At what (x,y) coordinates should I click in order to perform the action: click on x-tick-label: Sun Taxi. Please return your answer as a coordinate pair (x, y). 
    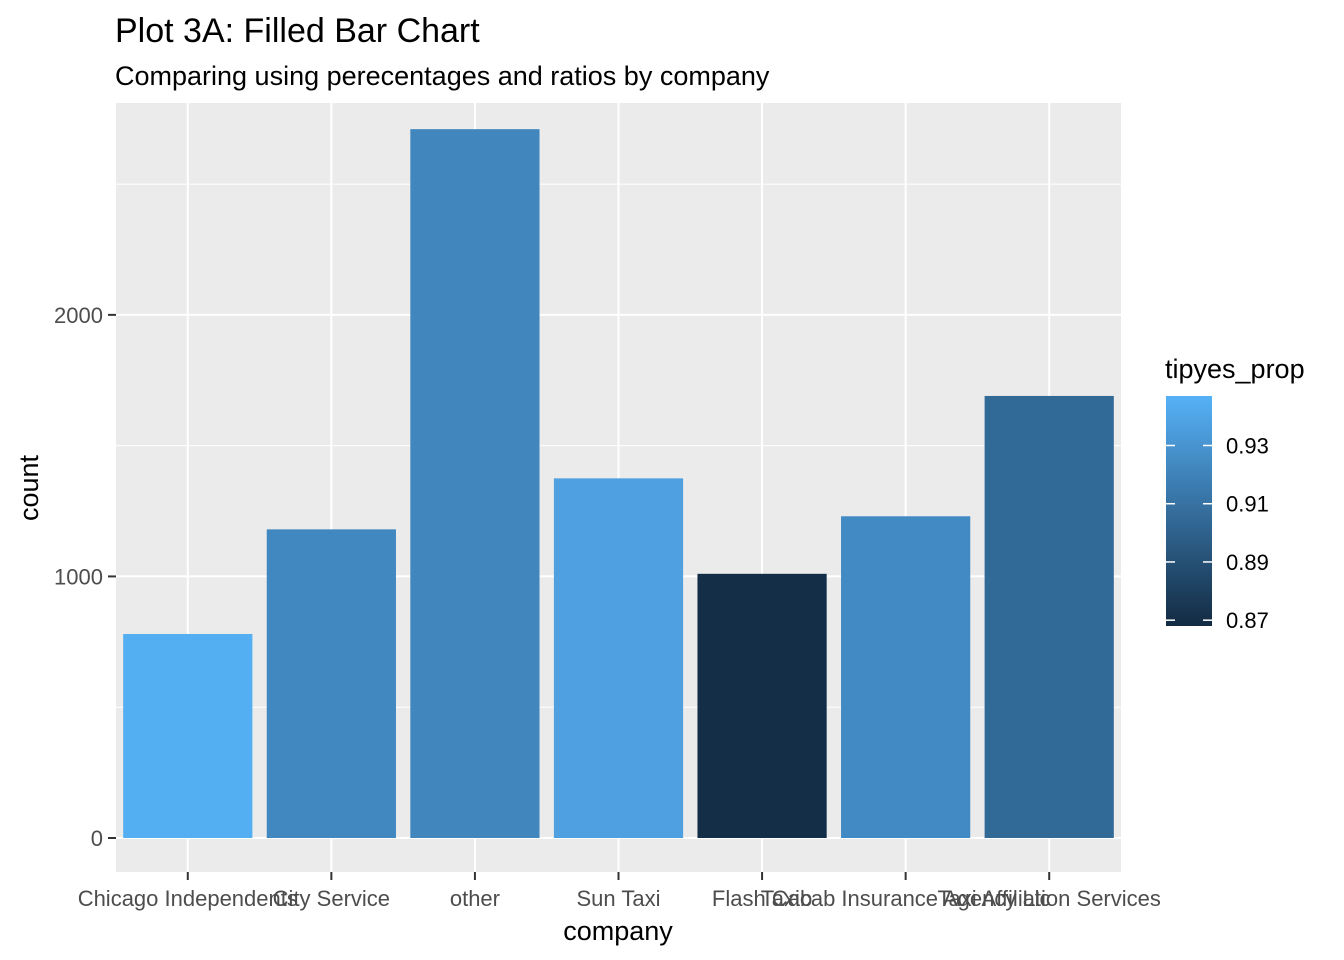
    Looking at the image, I should click on (619, 898).